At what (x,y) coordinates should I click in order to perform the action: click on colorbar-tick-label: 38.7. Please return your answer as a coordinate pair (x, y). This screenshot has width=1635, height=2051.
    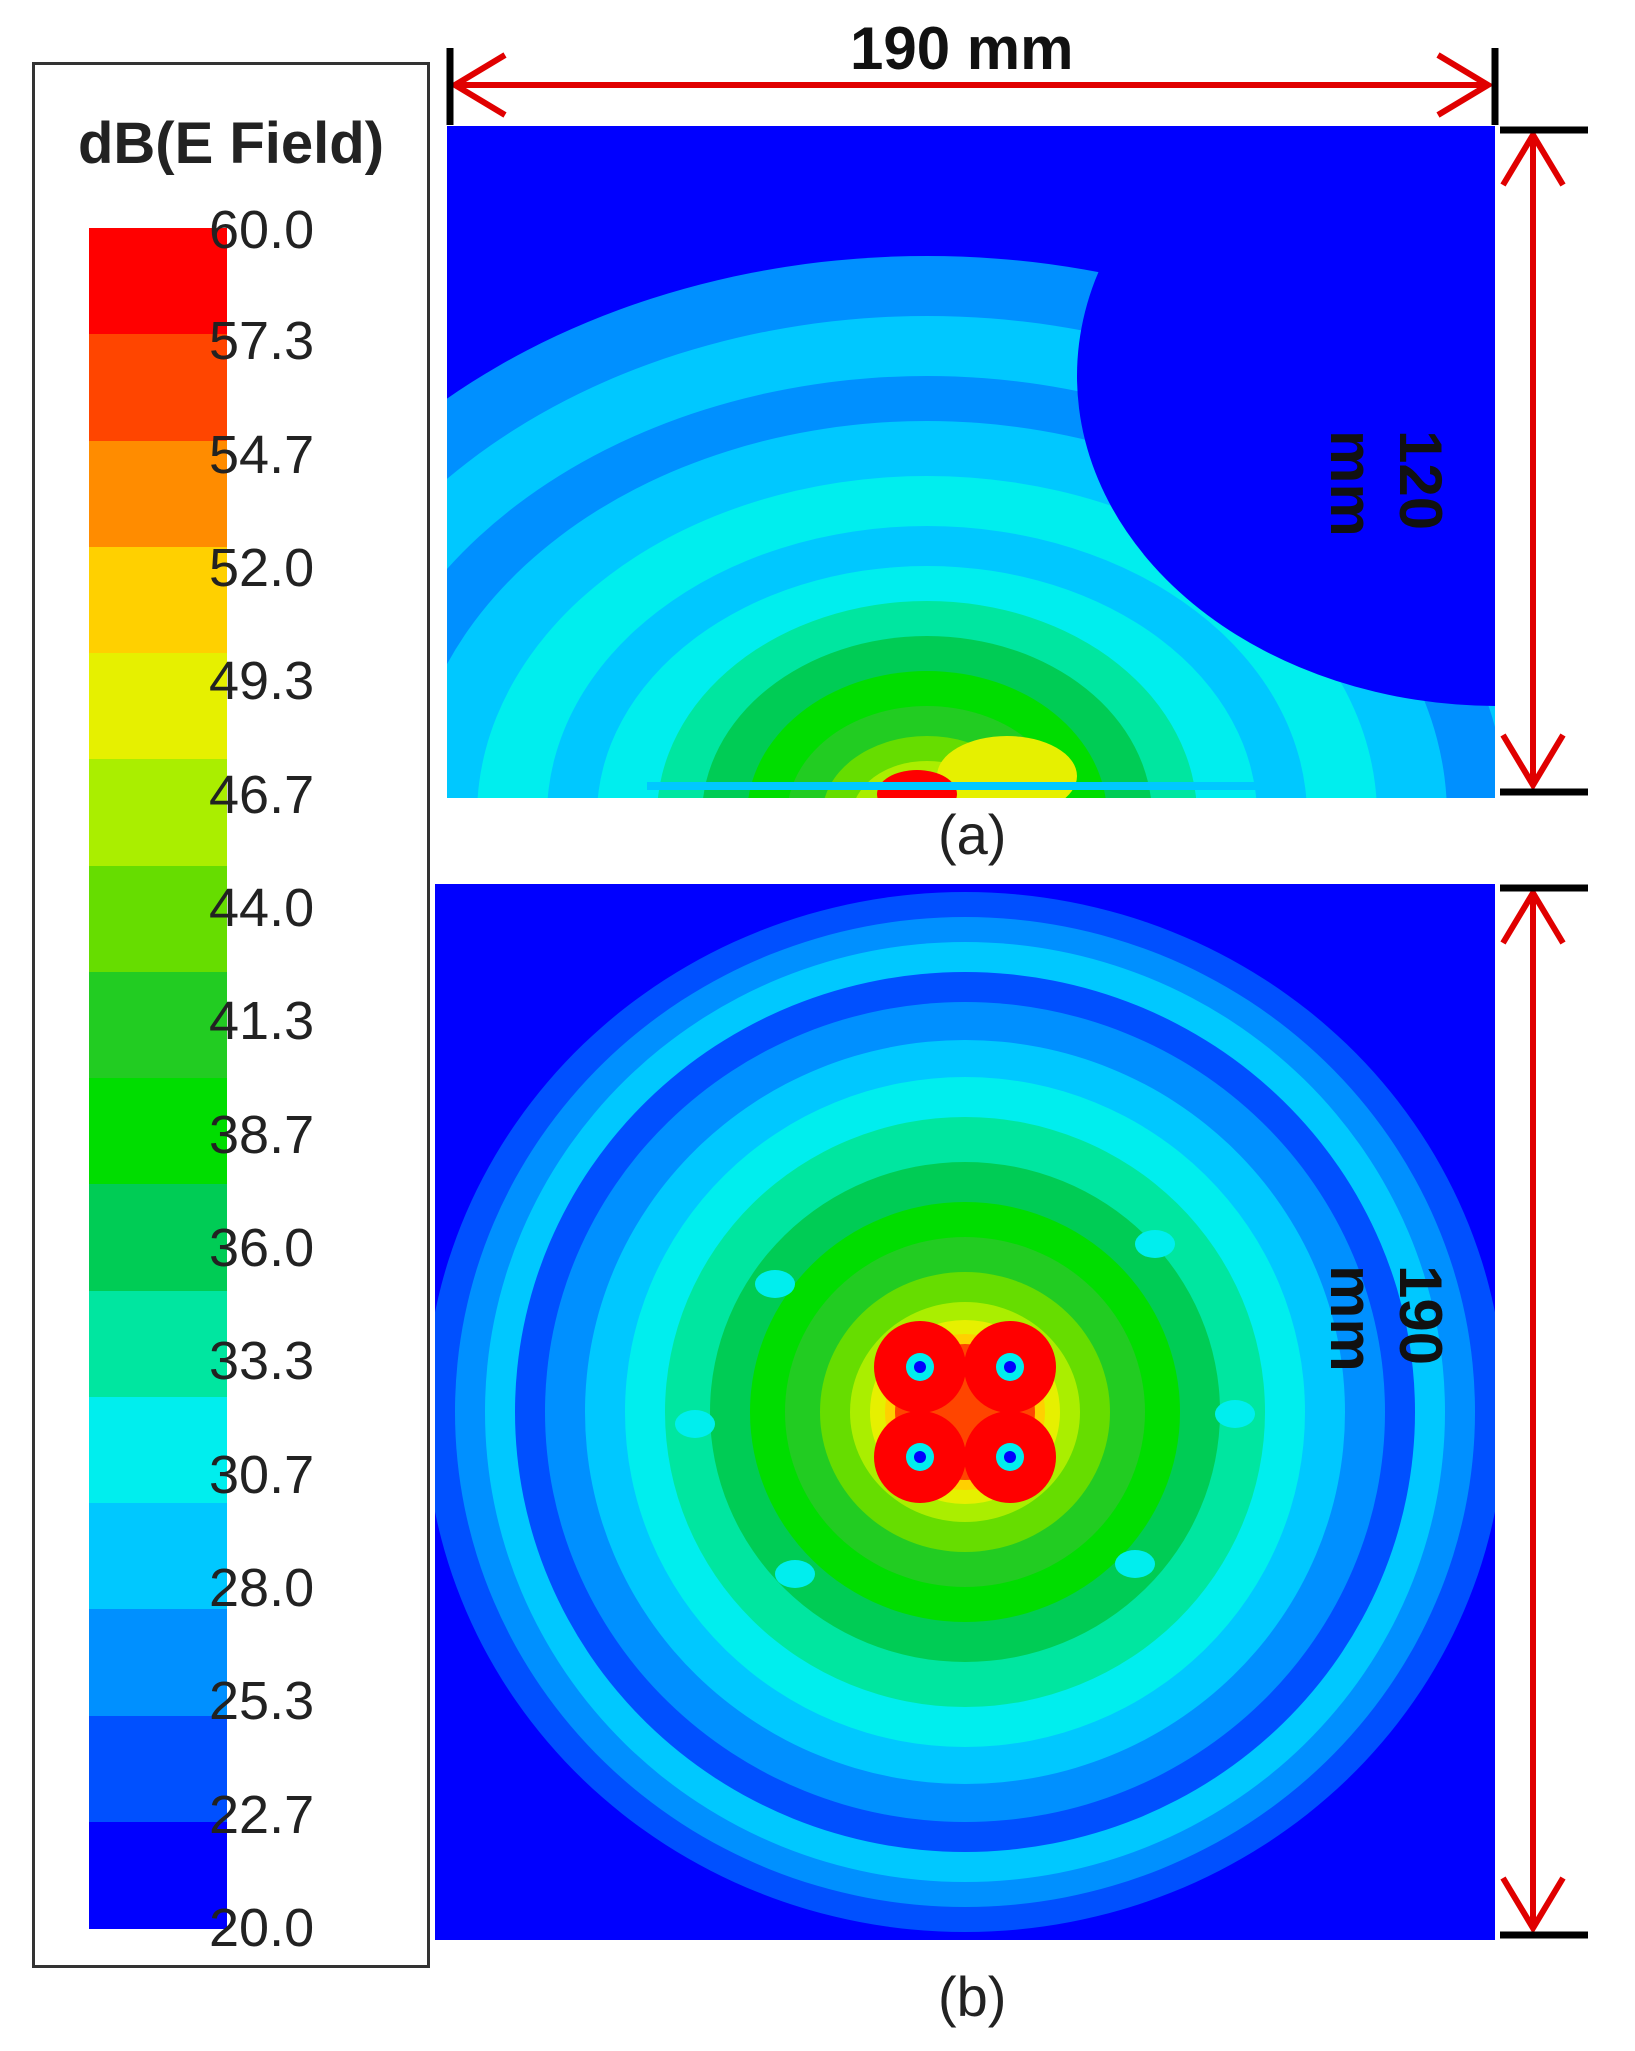
    Looking at the image, I should click on (262, 1134).